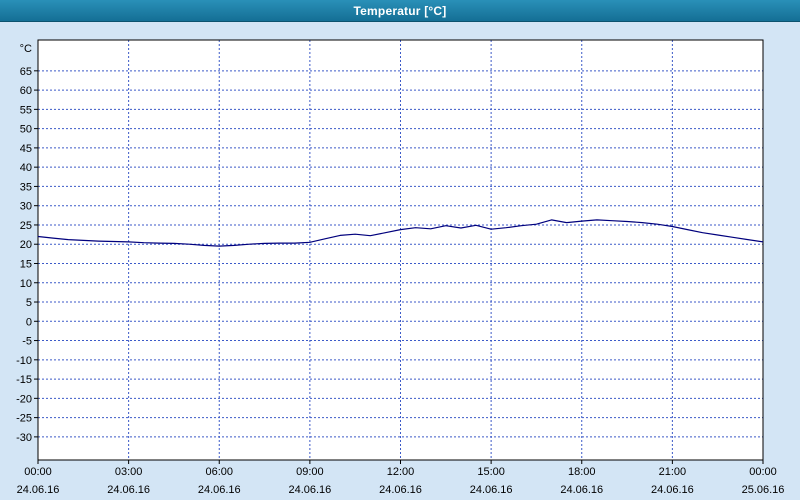 The width and height of the screenshot is (800, 500). What do you see at coordinates (26, 149) in the screenshot?
I see `y-tick-label: 45` at bounding box center [26, 149].